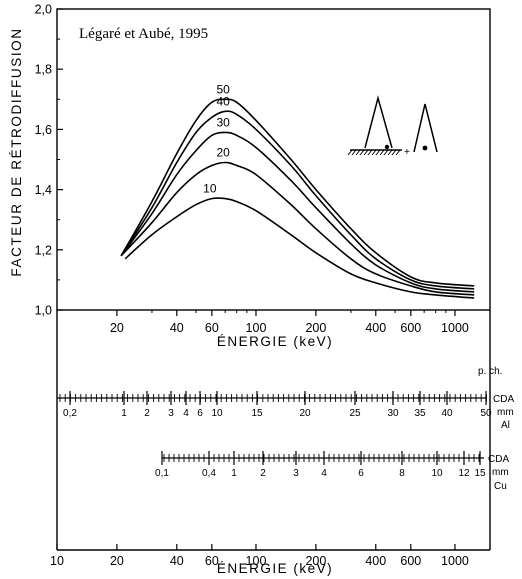  I want to click on bottom-x-tick-label: 400, so click(375, 561).